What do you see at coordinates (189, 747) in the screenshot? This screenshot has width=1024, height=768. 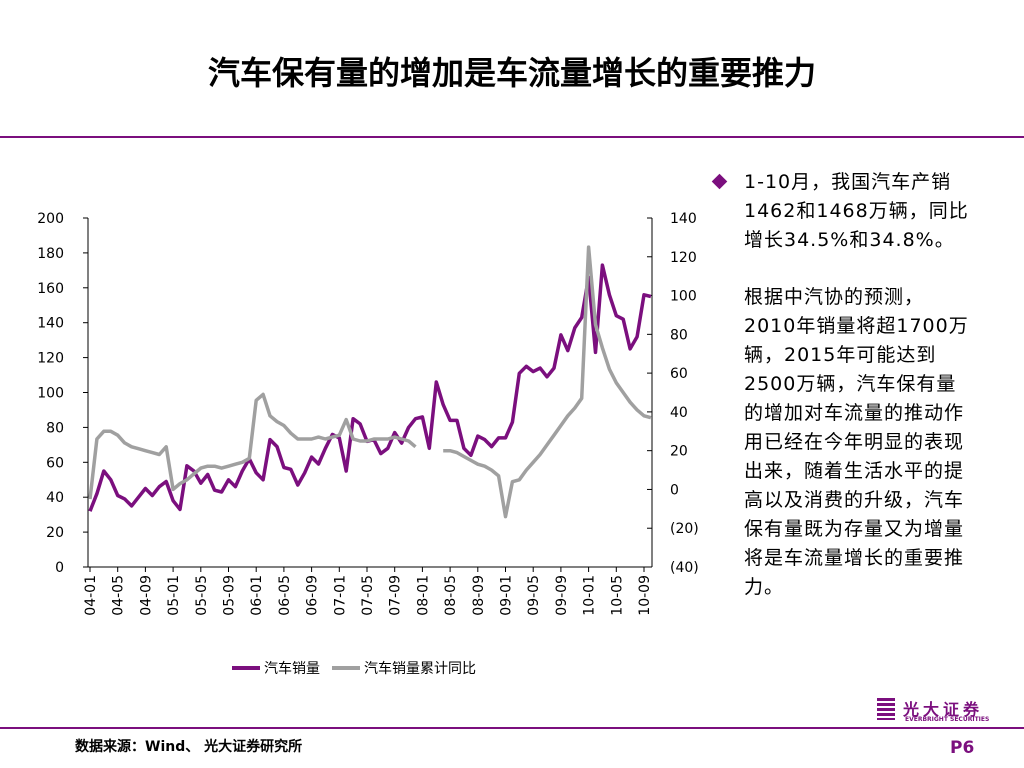 I see `source: 数据来源：Wind、 光大证券研究所` at bounding box center [189, 747].